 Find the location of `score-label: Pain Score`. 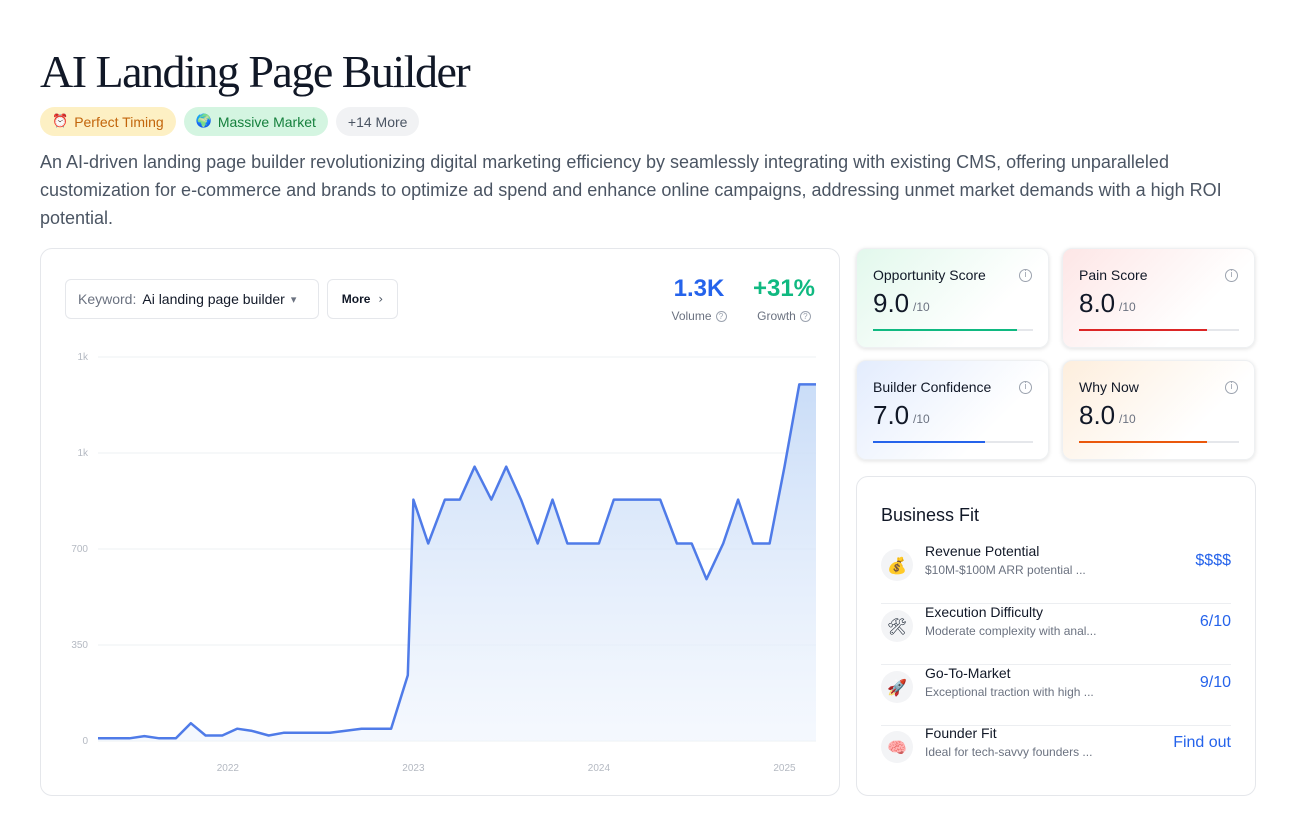

score-label: Pain Score is located at coordinates (1113, 275).